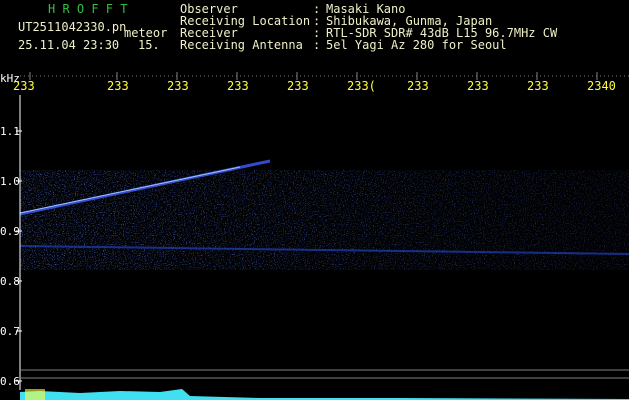  What do you see at coordinates (209, 33) in the screenshot?
I see `info-label: Receiver` at bounding box center [209, 33].